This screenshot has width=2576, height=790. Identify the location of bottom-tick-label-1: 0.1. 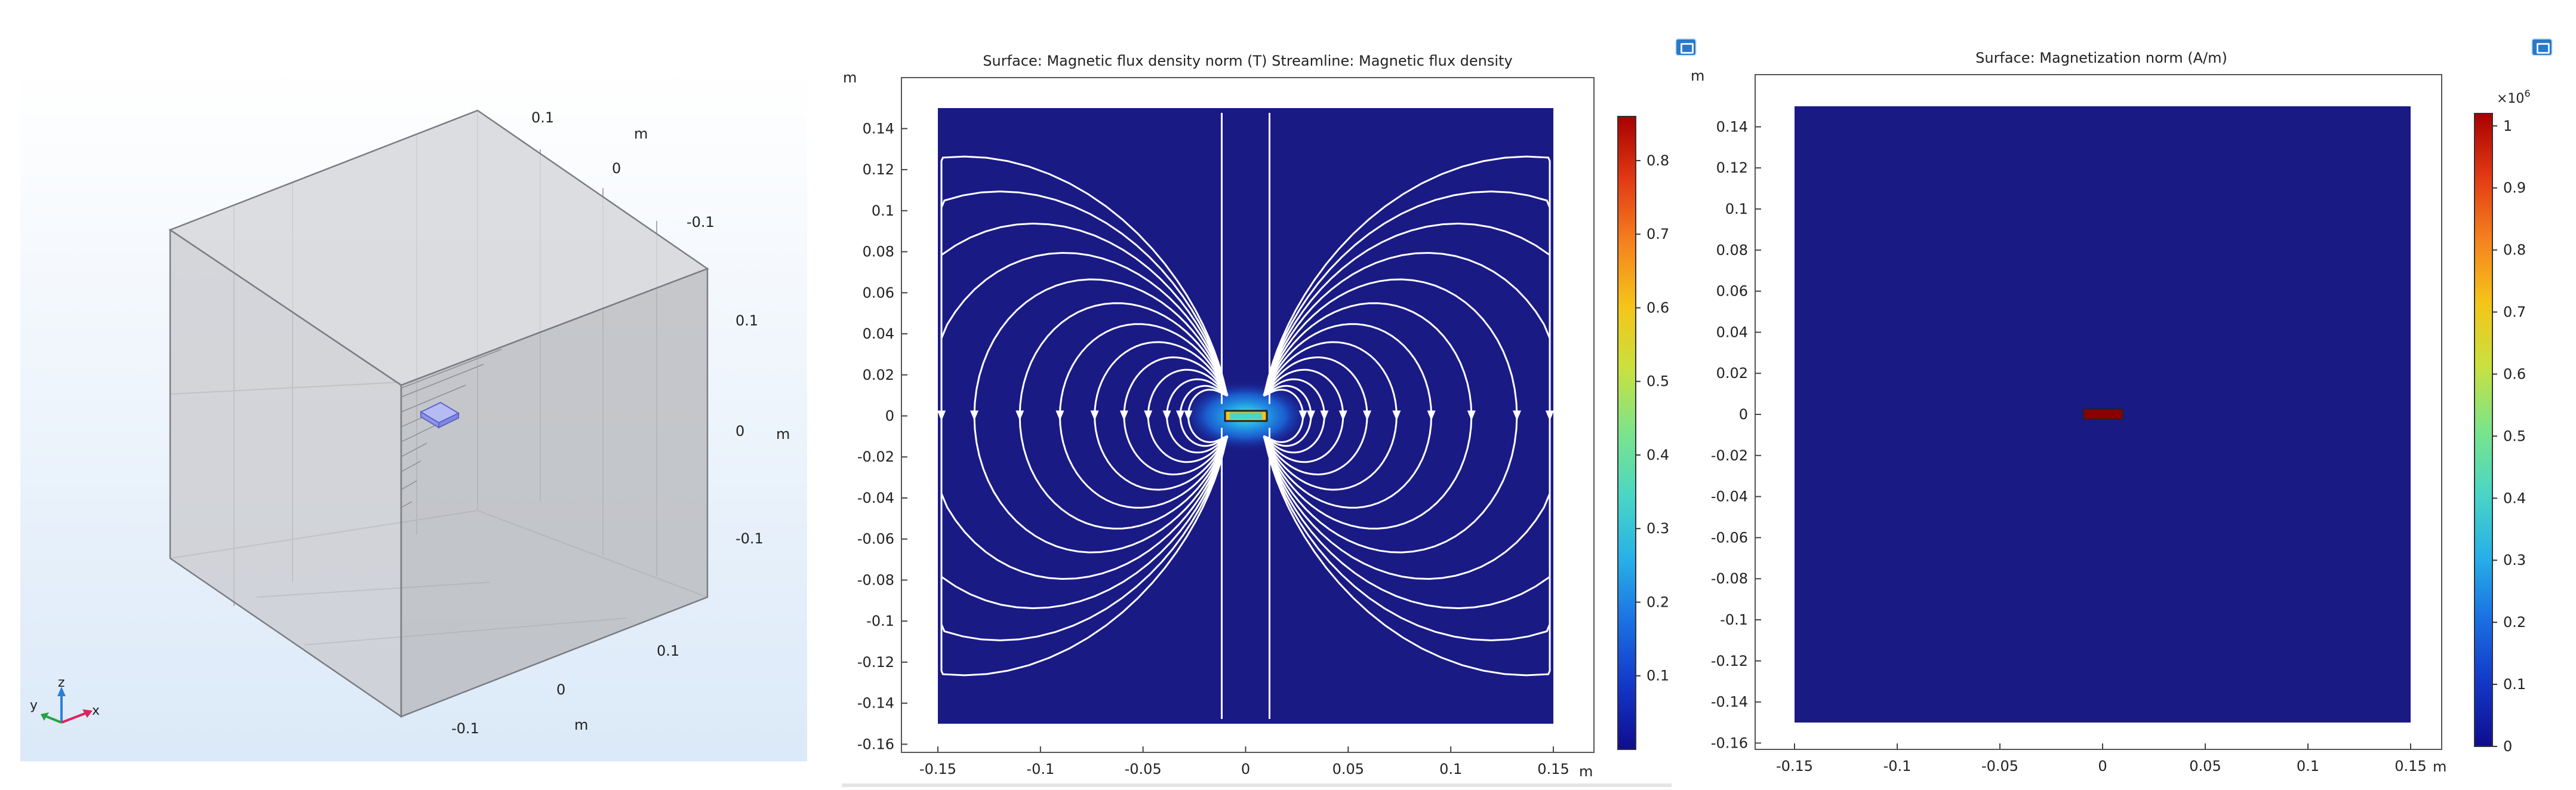
(668, 651).